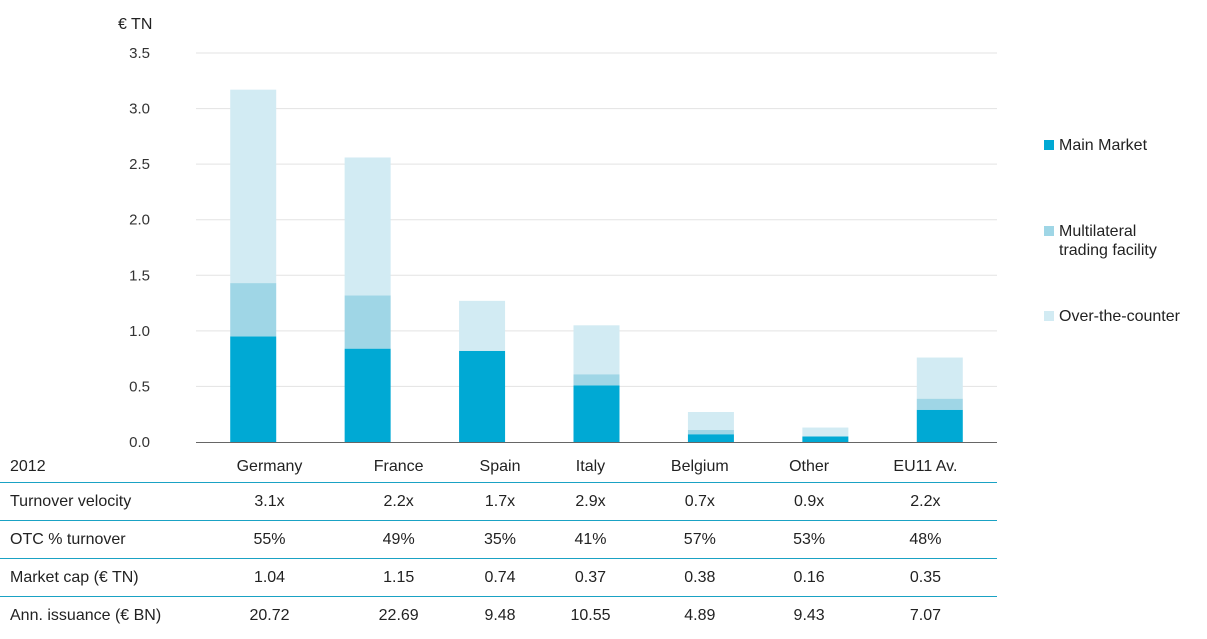  Describe the element at coordinates (135, 24) in the screenshot. I see `y-axis-unit-label: € TN` at that location.